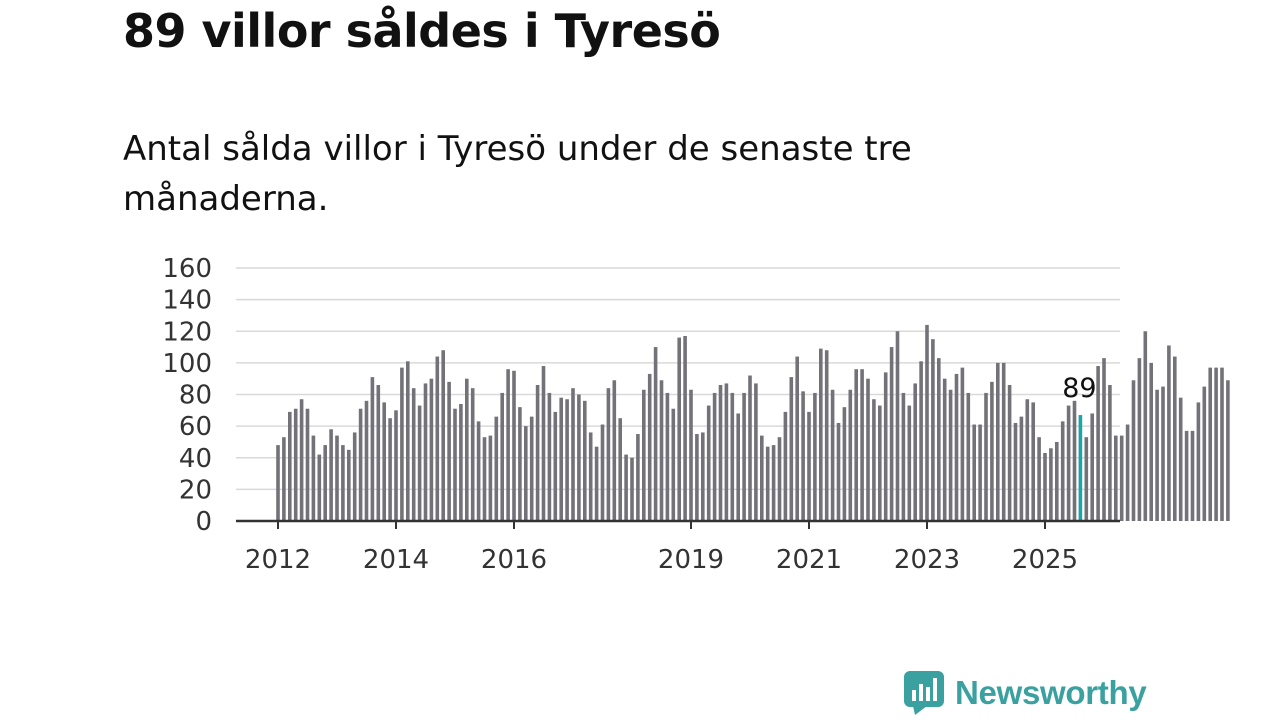 This screenshot has height=720, width=1280. What do you see at coordinates (514, 560) in the screenshot?
I see `x-tick-label: 2016` at bounding box center [514, 560].